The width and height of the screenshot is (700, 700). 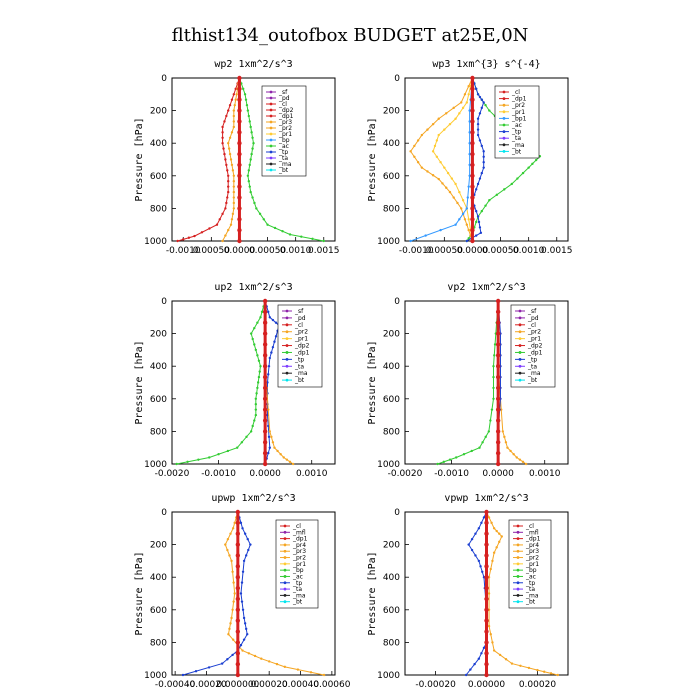 I want to click on x-tick-label: -0.0010, so click(x=416, y=251).